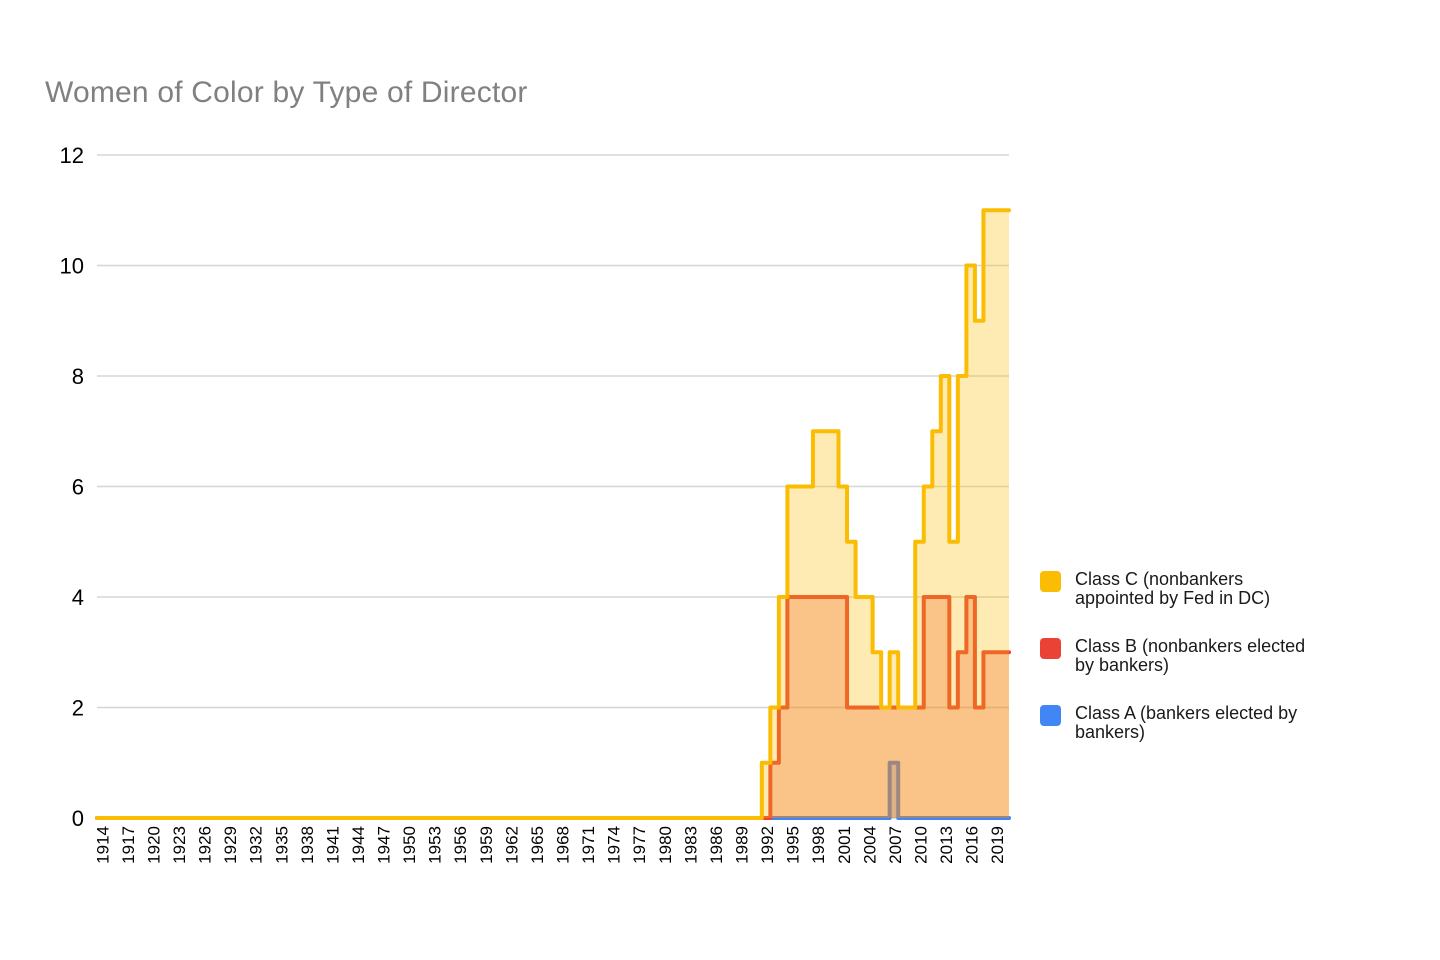  What do you see at coordinates (1190, 655) in the screenshot?
I see `legend-label-class-b: Class B (nonbankers elected by bankers)` at bounding box center [1190, 655].